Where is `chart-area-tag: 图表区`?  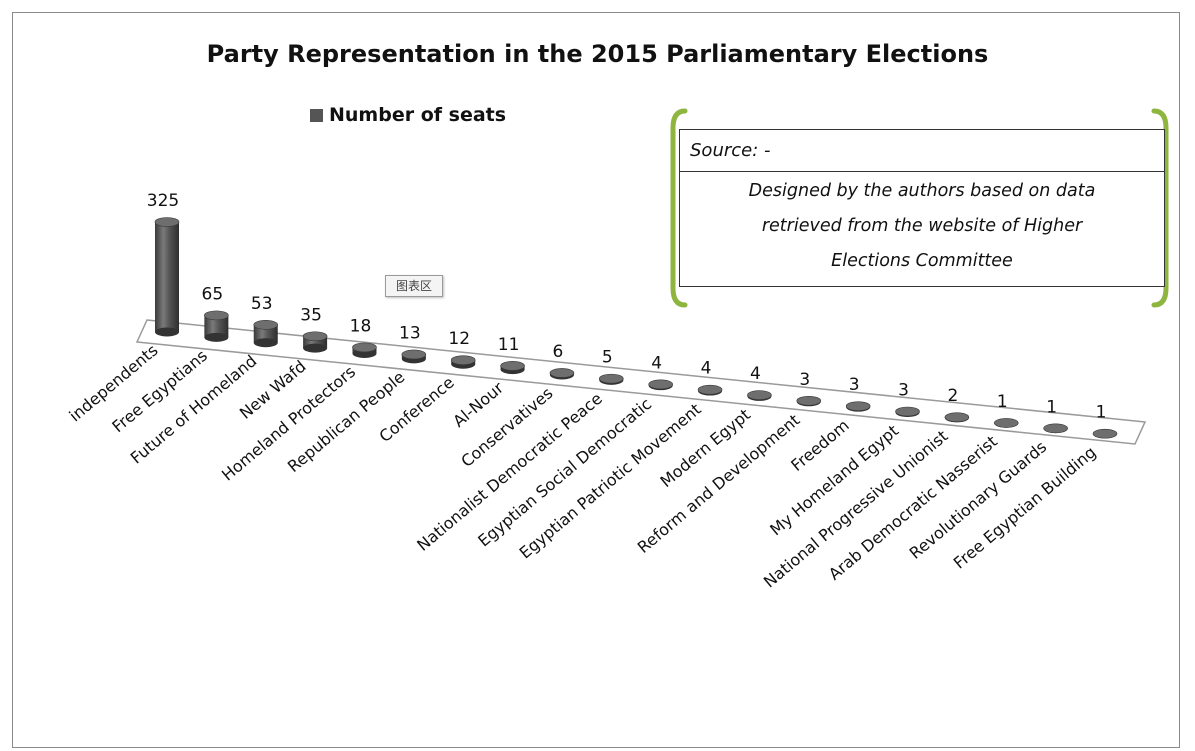 chart-area-tag: 图表区 is located at coordinates (414, 286).